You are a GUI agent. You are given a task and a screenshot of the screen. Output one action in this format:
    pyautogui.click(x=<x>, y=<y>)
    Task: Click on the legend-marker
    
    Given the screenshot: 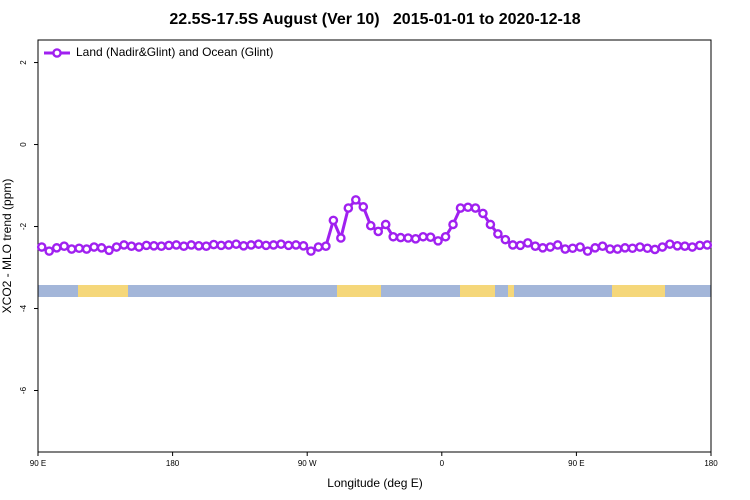 What is the action you would take?
    pyautogui.click(x=57, y=53)
    